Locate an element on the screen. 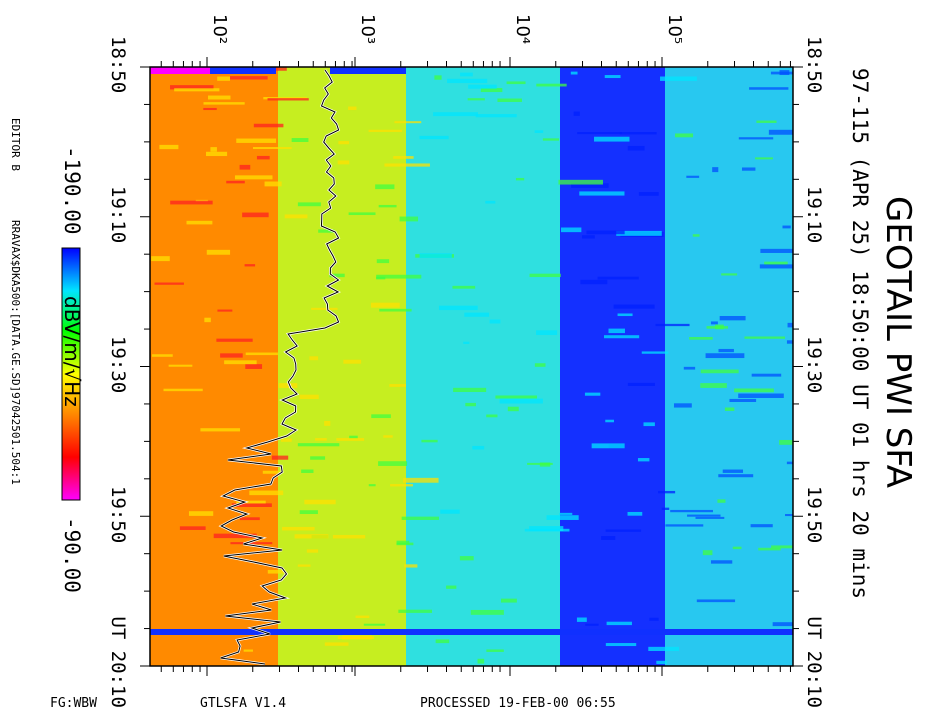  power-trace is located at coordinates (280, 367).